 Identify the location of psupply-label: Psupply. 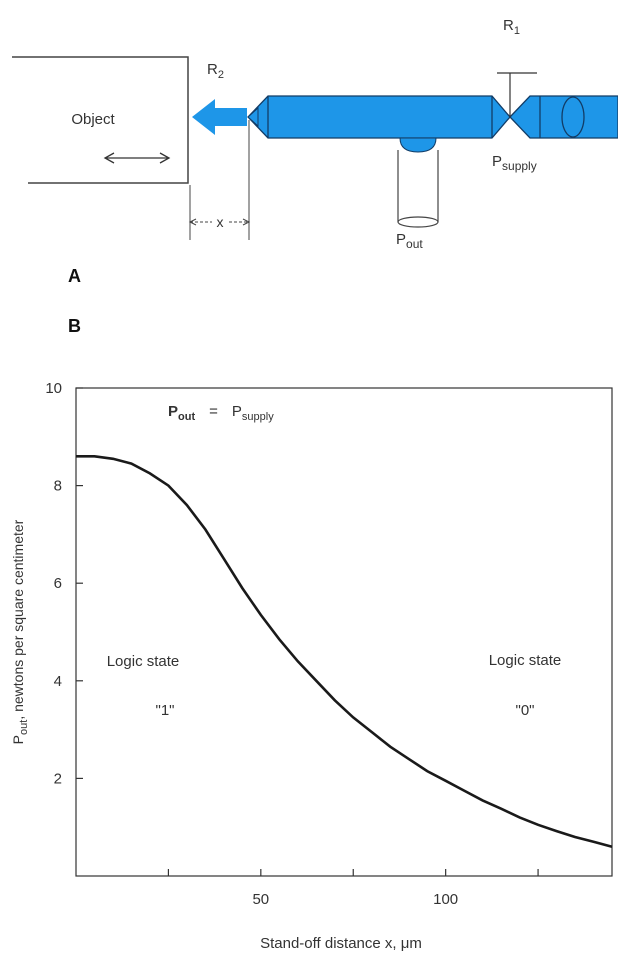
(514, 163).